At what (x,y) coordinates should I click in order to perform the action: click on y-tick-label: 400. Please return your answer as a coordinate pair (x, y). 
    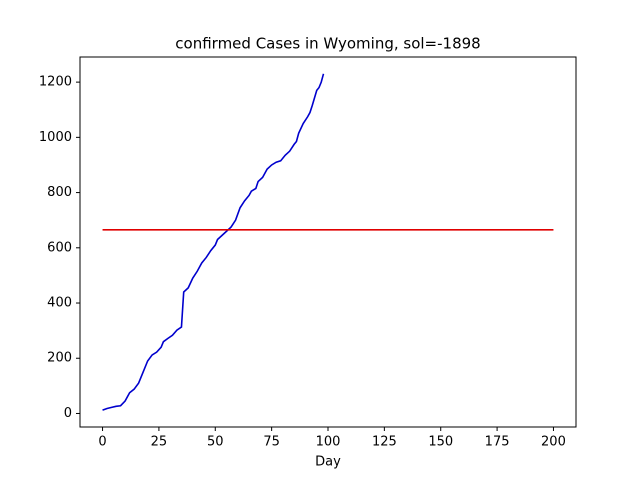
    Looking at the image, I should click on (59, 303).